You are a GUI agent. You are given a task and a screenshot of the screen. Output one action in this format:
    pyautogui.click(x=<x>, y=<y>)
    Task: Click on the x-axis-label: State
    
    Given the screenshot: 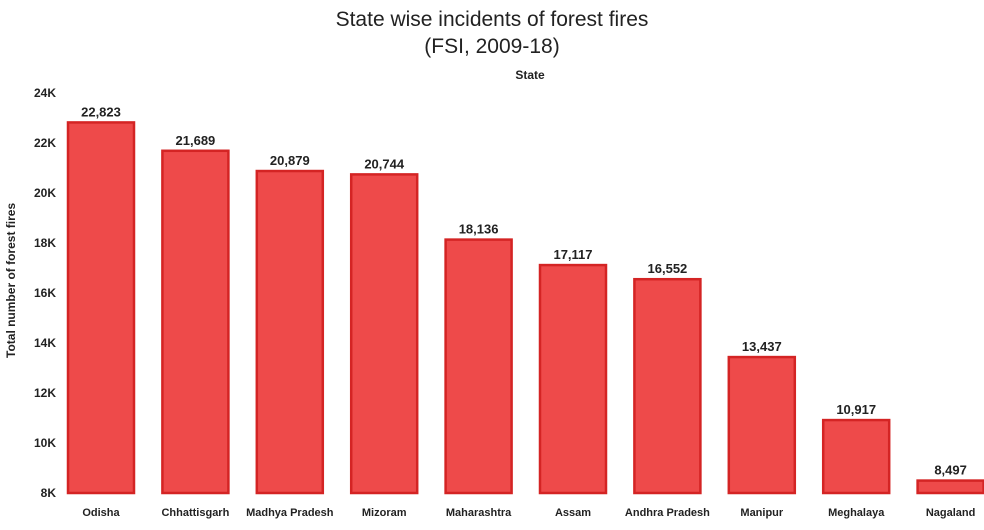 What is the action you would take?
    pyautogui.click(x=530, y=75)
    